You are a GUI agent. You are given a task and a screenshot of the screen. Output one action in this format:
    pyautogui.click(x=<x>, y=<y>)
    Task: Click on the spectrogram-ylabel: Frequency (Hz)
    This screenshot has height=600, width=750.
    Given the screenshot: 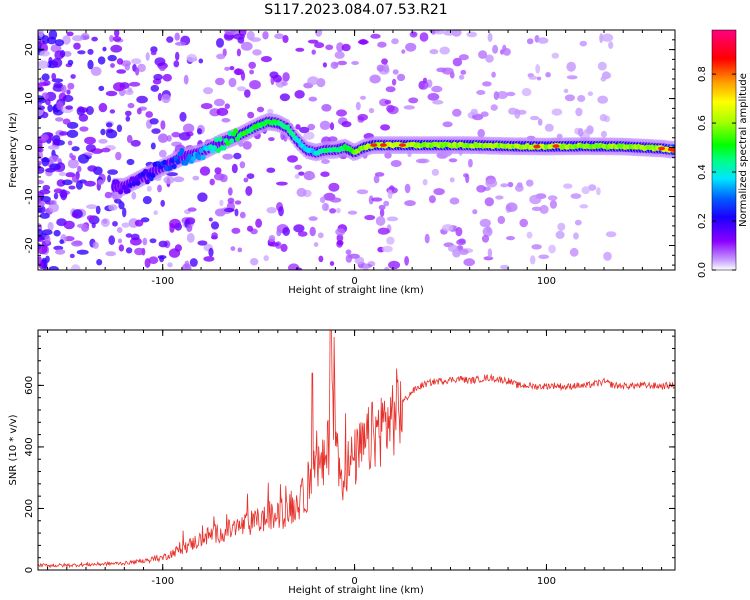 What is the action you would take?
    pyautogui.click(x=13, y=150)
    